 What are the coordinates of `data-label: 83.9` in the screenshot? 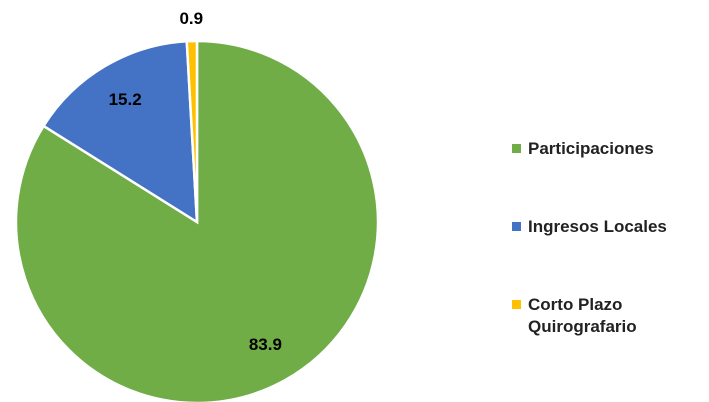 It's located at (265, 344).